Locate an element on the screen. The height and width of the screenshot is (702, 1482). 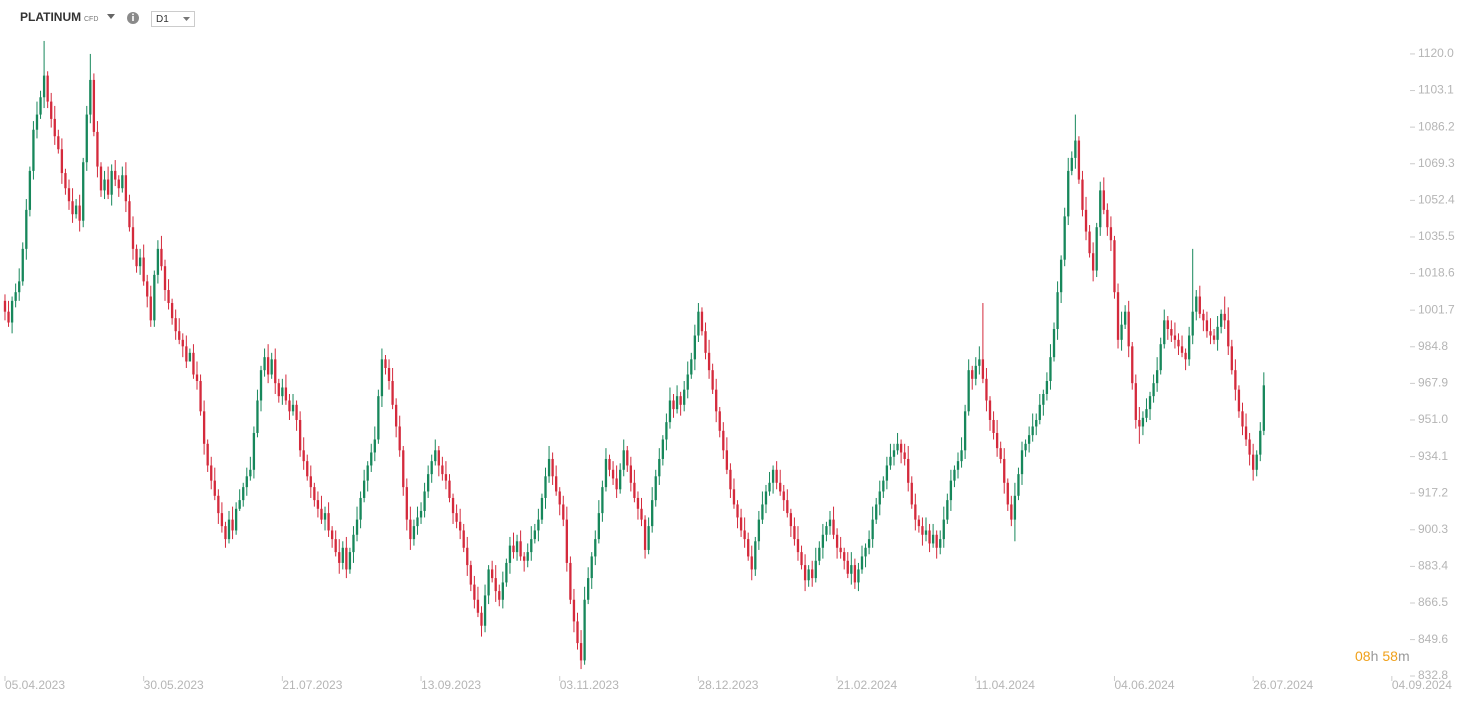
y-tick-label: 984.8 is located at coordinates (1433, 346).